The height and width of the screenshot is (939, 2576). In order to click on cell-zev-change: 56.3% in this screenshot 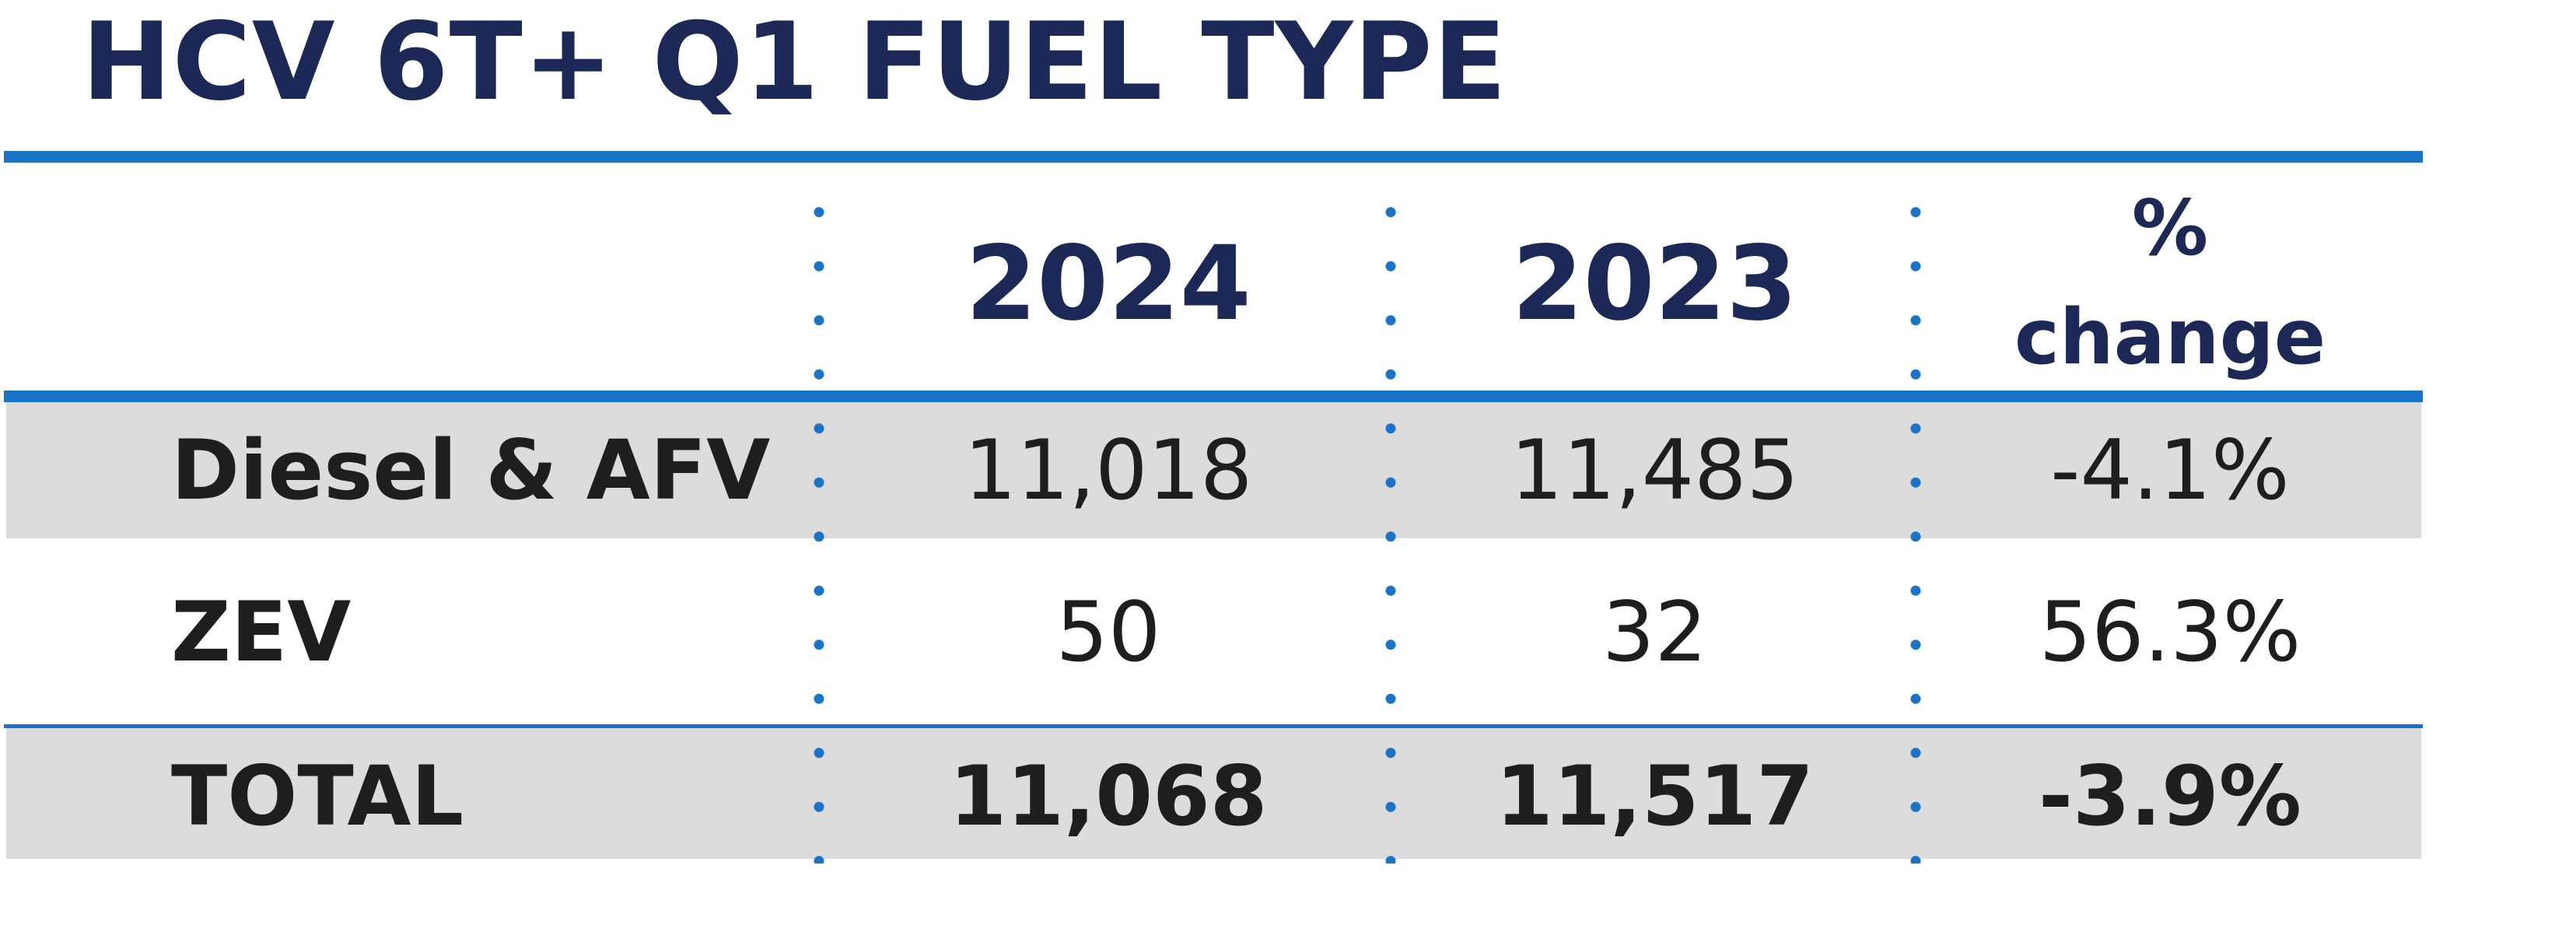, I will do `click(2170, 632)`.